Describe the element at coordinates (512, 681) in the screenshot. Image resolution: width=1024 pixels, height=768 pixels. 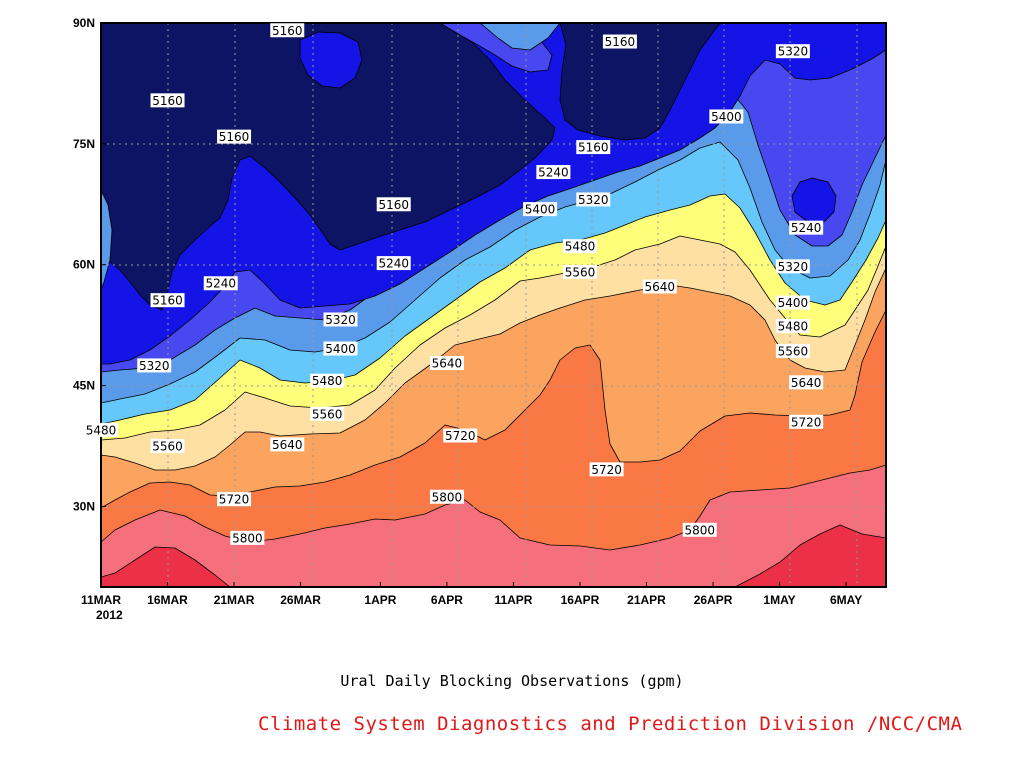
I see `chart-title: Ural Daily Blocking Observations (gpm)` at that location.